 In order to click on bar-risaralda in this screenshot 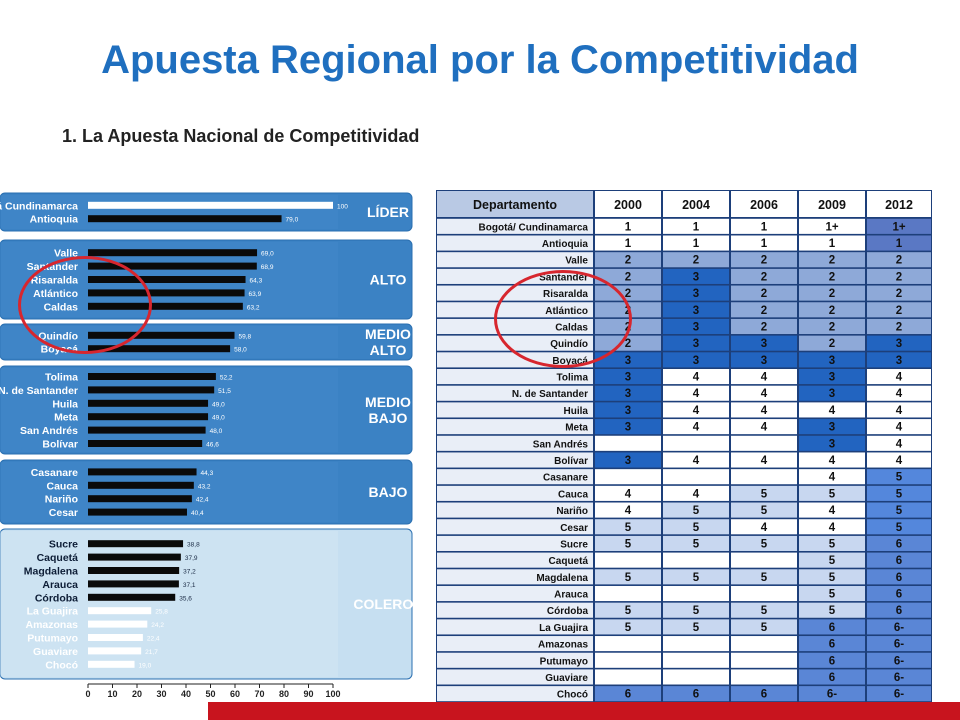, I will do `click(167, 279)`.